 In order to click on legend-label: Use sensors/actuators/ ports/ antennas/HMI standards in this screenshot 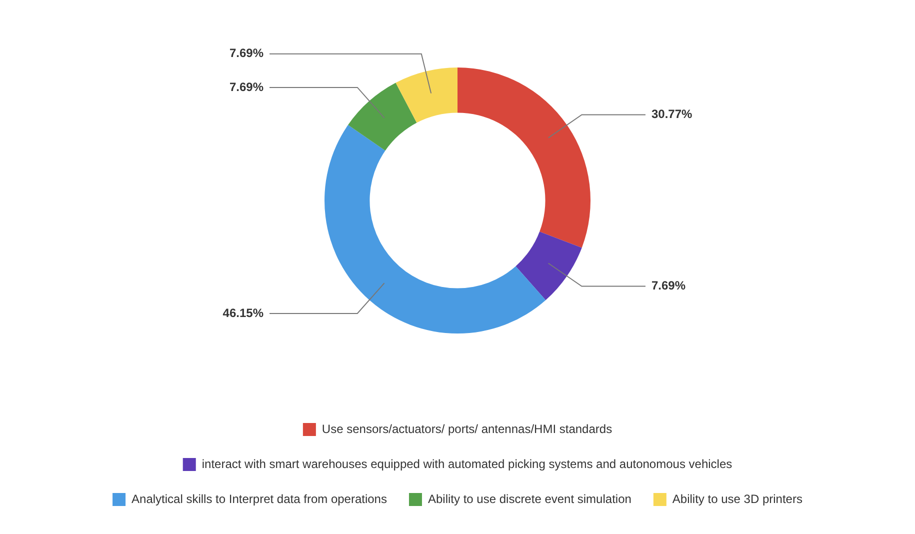, I will do `click(467, 429)`.